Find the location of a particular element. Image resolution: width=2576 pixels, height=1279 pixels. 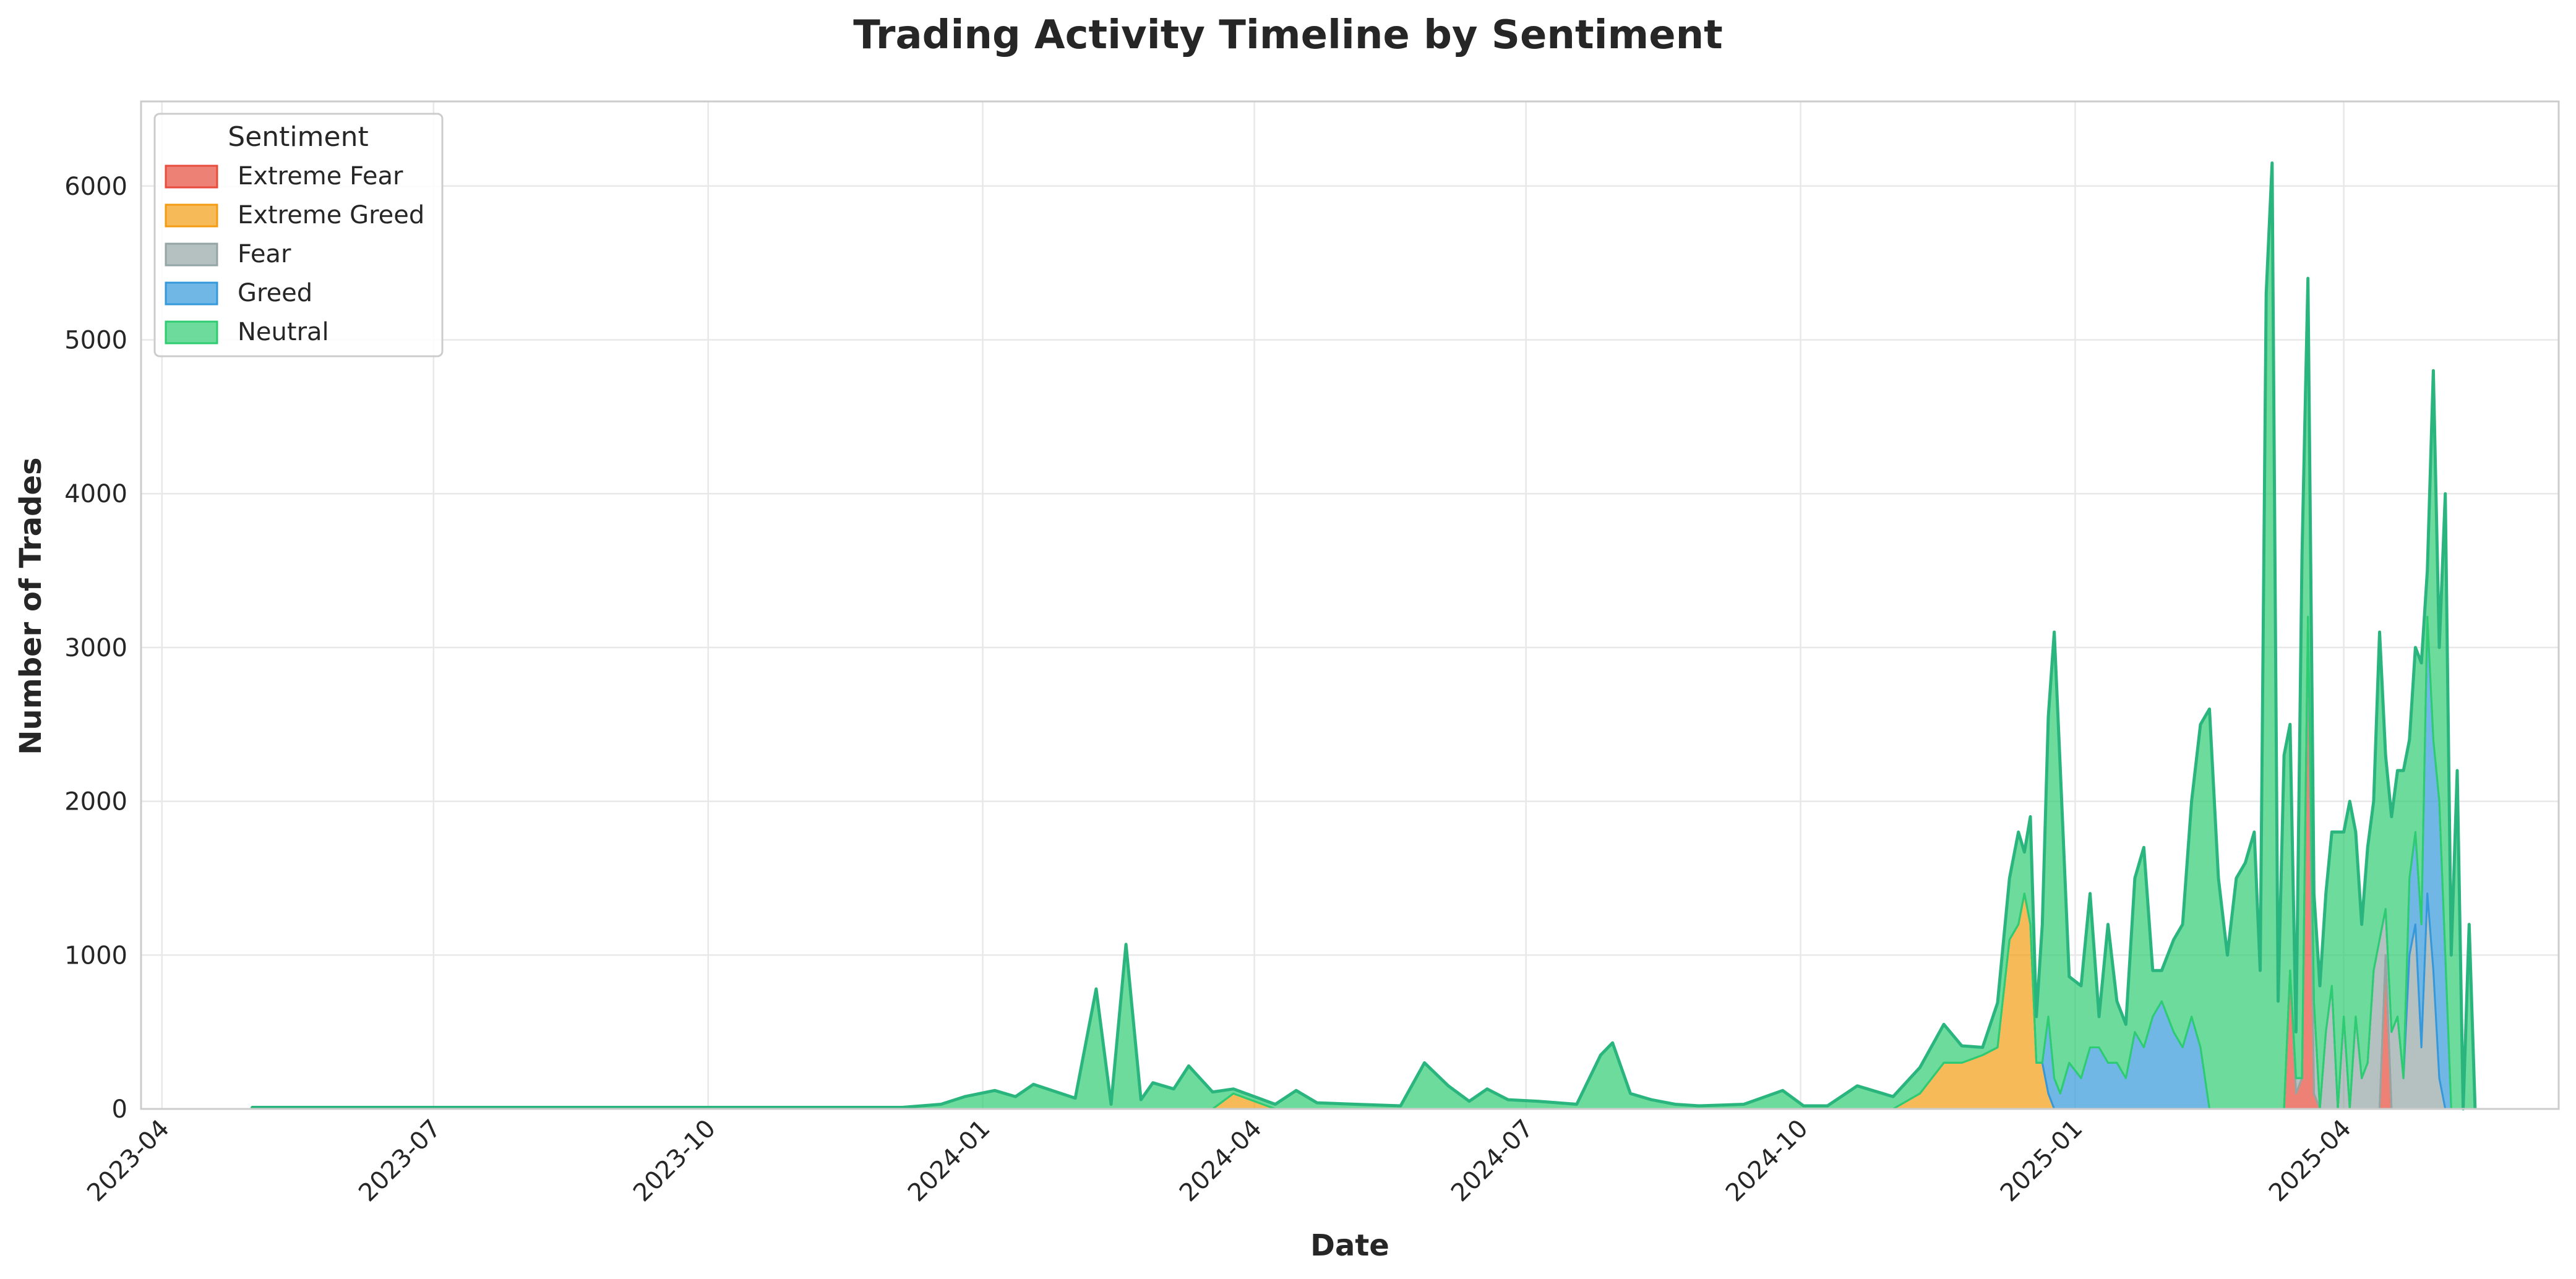

y-tick-label: 3000 is located at coordinates (95, 648).